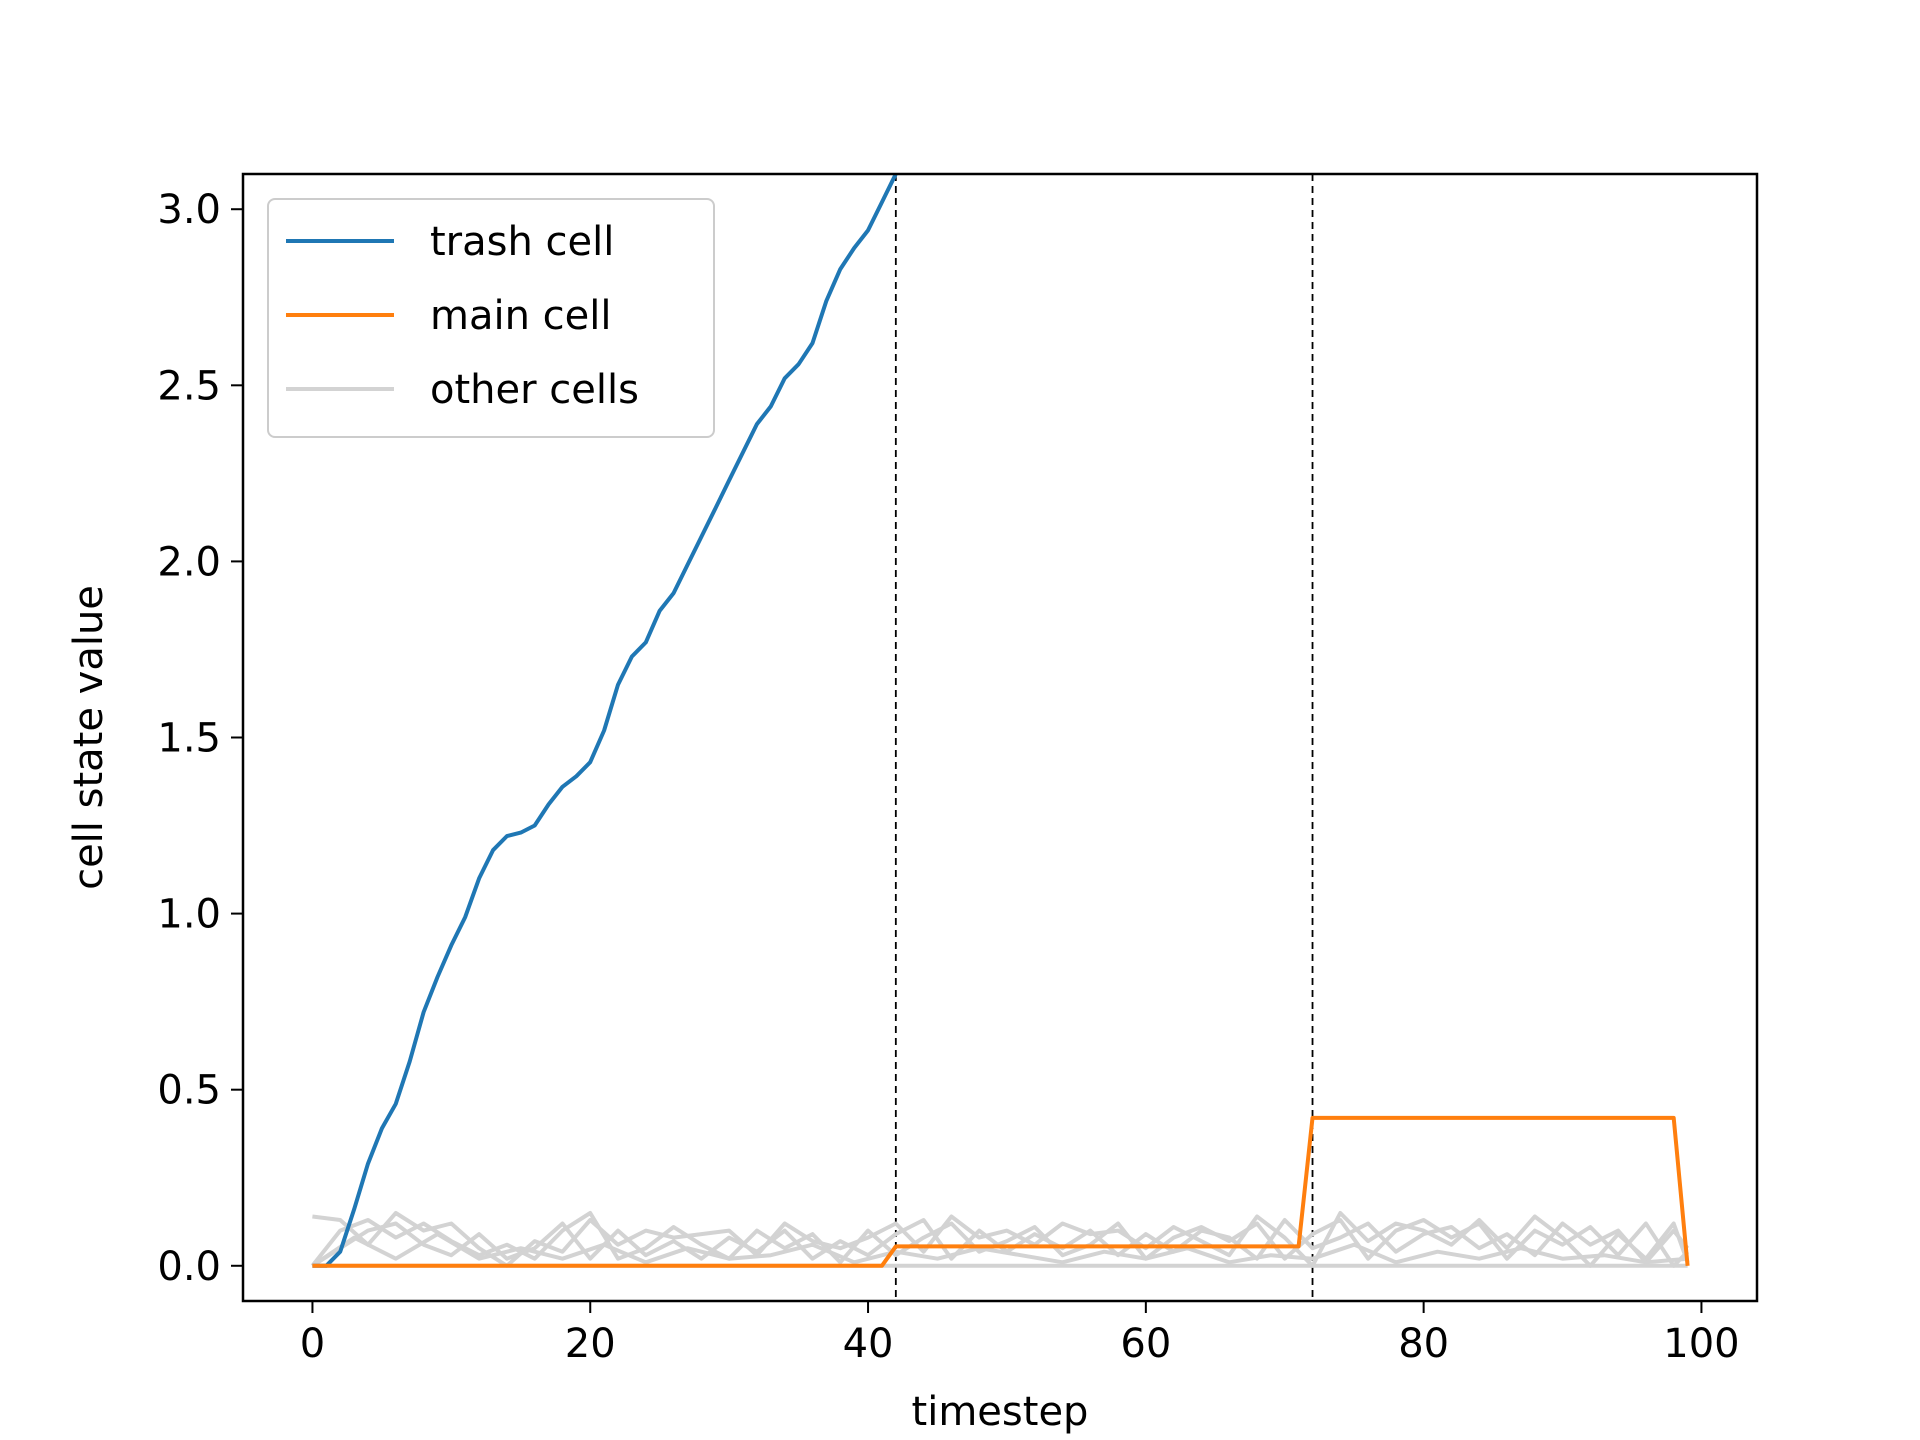  What do you see at coordinates (1423, 1344) in the screenshot?
I see `x-tick-label-4: 80` at bounding box center [1423, 1344].